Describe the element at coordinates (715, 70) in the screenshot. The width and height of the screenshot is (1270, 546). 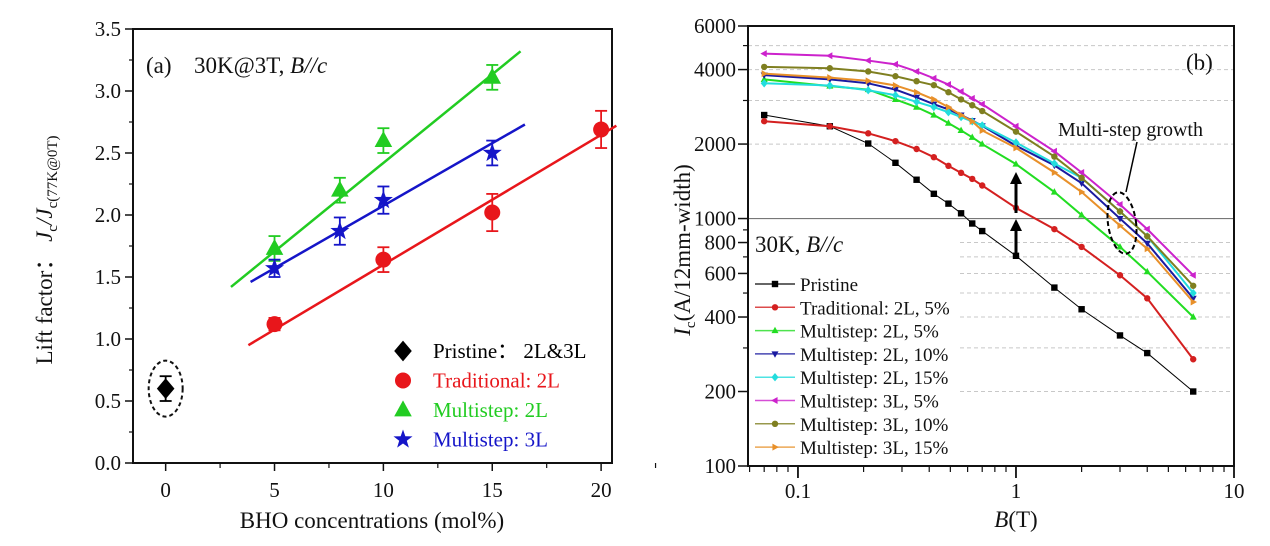
I see `y-tick-label-b: 4000` at that location.